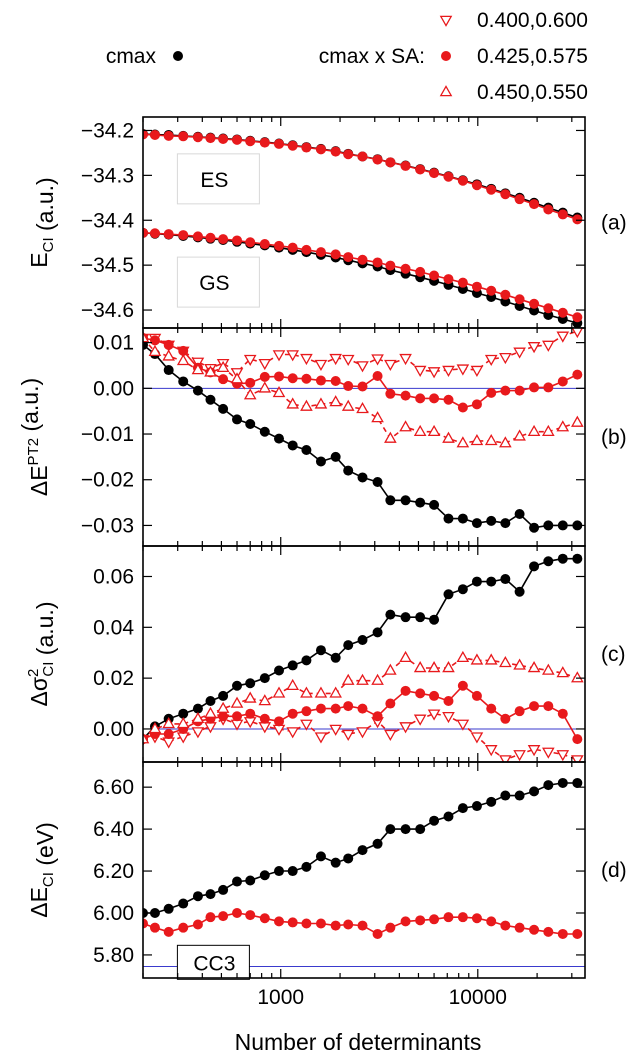 This screenshot has height=1059, width=644. What do you see at coordinates (614, 223) in the screenshot?
I see `panel-tag: (a)` at bounding box center [614, 223].